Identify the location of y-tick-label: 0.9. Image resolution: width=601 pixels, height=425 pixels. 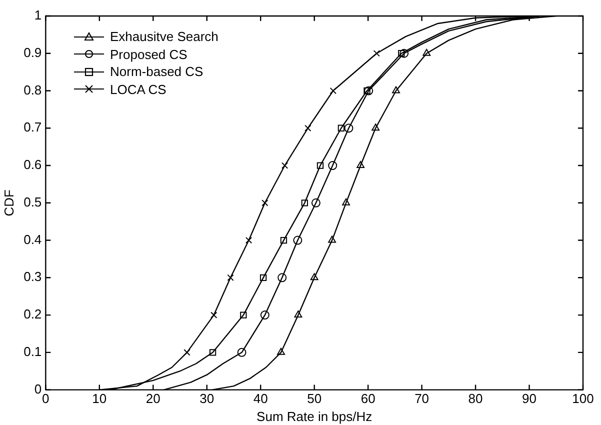
(33, 52).